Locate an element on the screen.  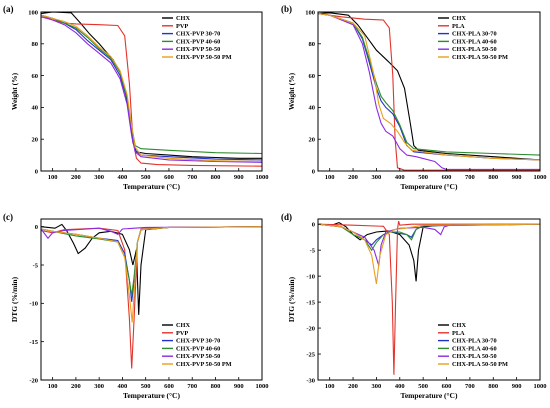
y-tick-label: -15 is located at coordinates (310, 302).